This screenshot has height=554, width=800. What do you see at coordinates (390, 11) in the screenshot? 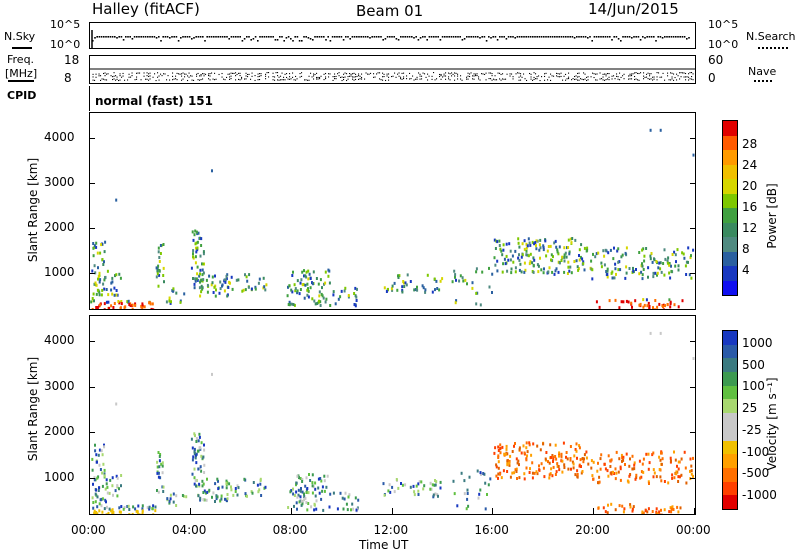
I see `beam-title: Beam 01` at bounding box center [390, 11].